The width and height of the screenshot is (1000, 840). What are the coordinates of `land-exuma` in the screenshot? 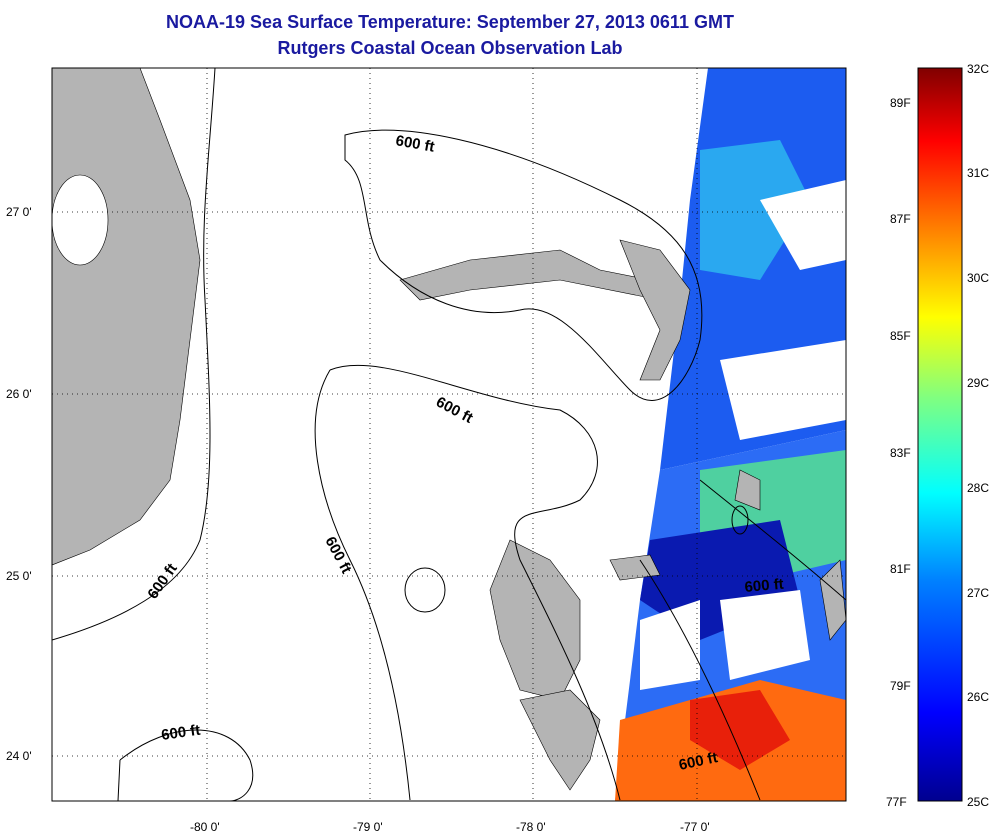 It's located at (635, 567).